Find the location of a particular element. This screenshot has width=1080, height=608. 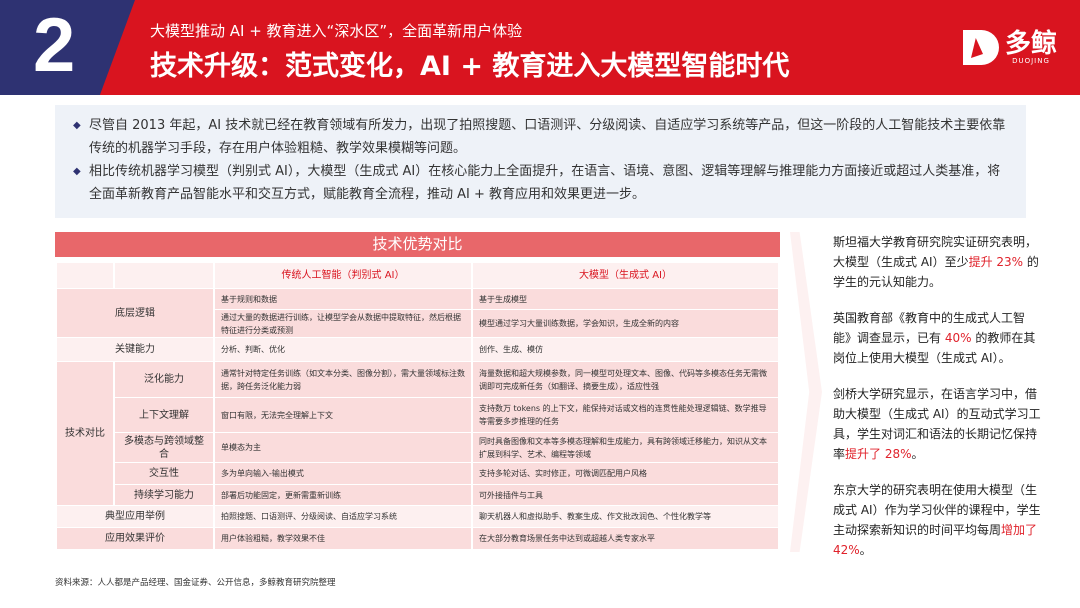

cell-llm: 创作、生成、模仿 is located at coordinates (625, 349).